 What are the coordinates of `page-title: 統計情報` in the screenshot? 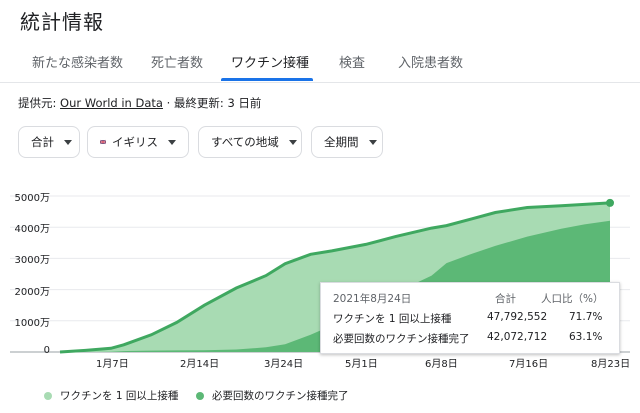 It's located at (62, 22).